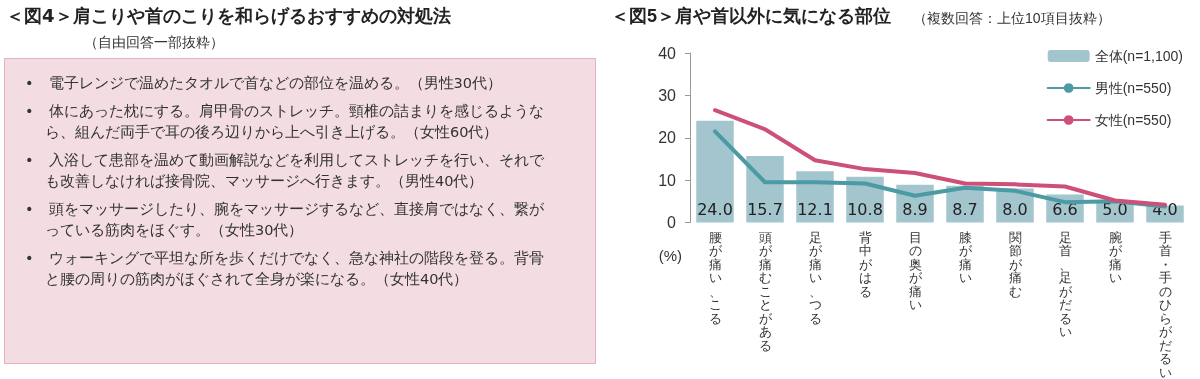  What do you see at coordinates (765, 209) in the screenshot?
I see `data-label: 15.7` at bounding box center [765, 209].